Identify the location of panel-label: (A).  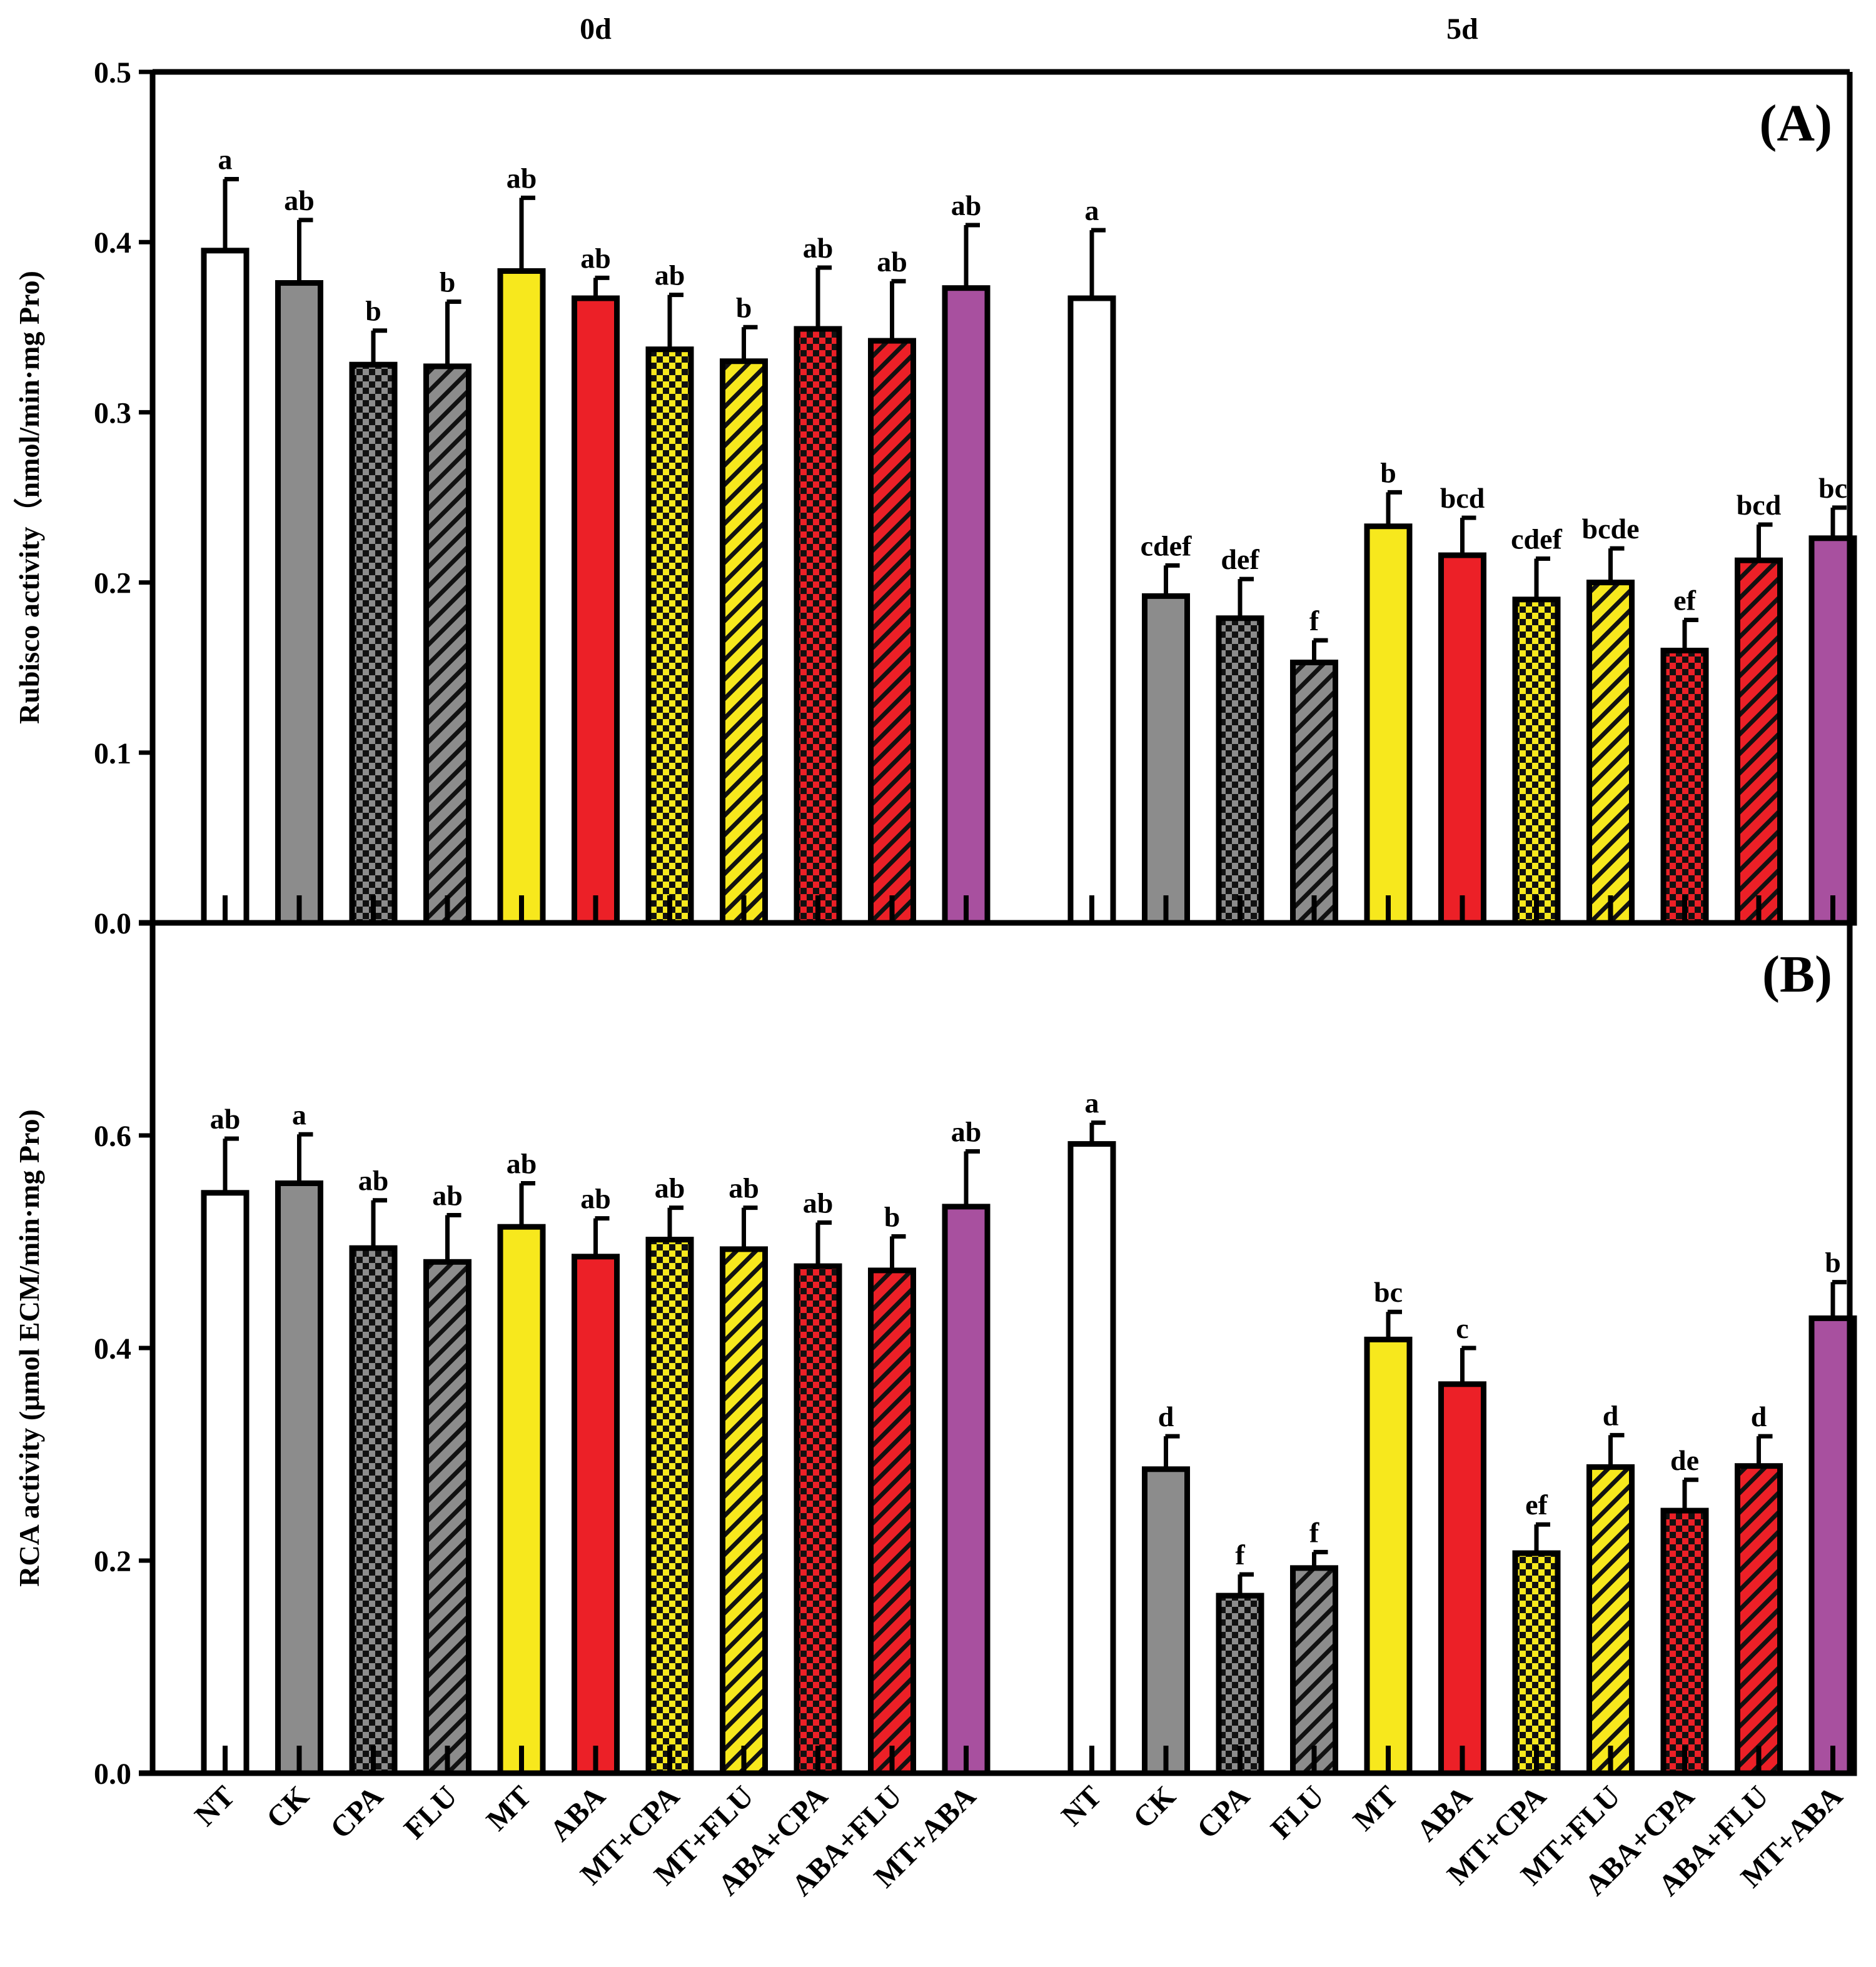
(1795, 123).